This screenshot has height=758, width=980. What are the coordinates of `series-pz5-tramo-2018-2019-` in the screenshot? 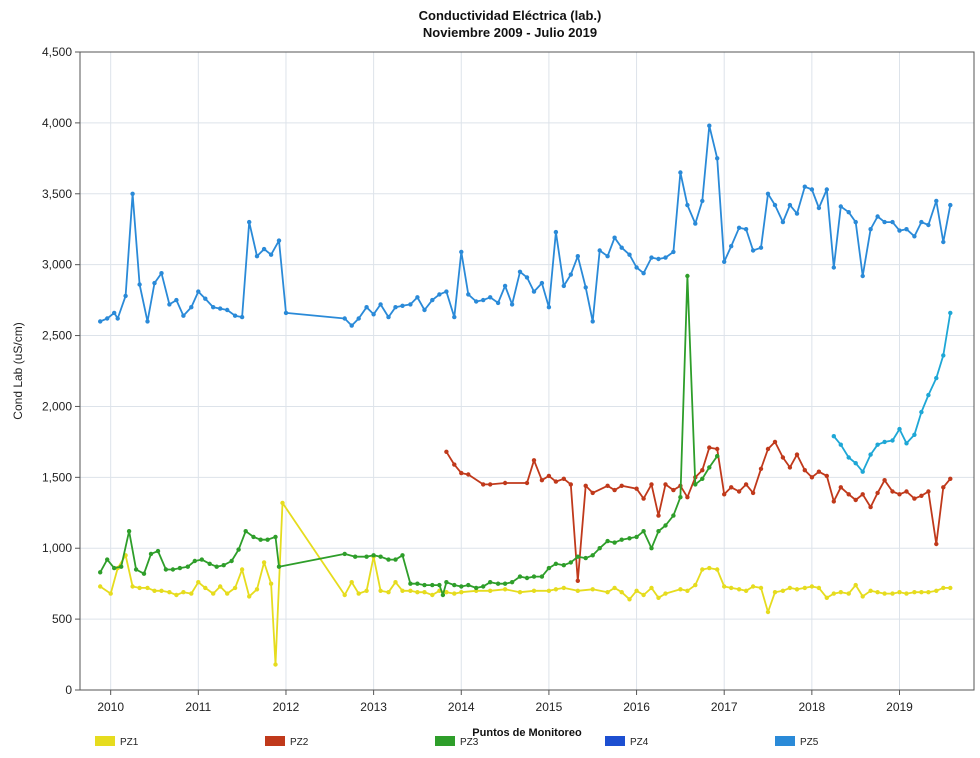 It's located at (892, 392).